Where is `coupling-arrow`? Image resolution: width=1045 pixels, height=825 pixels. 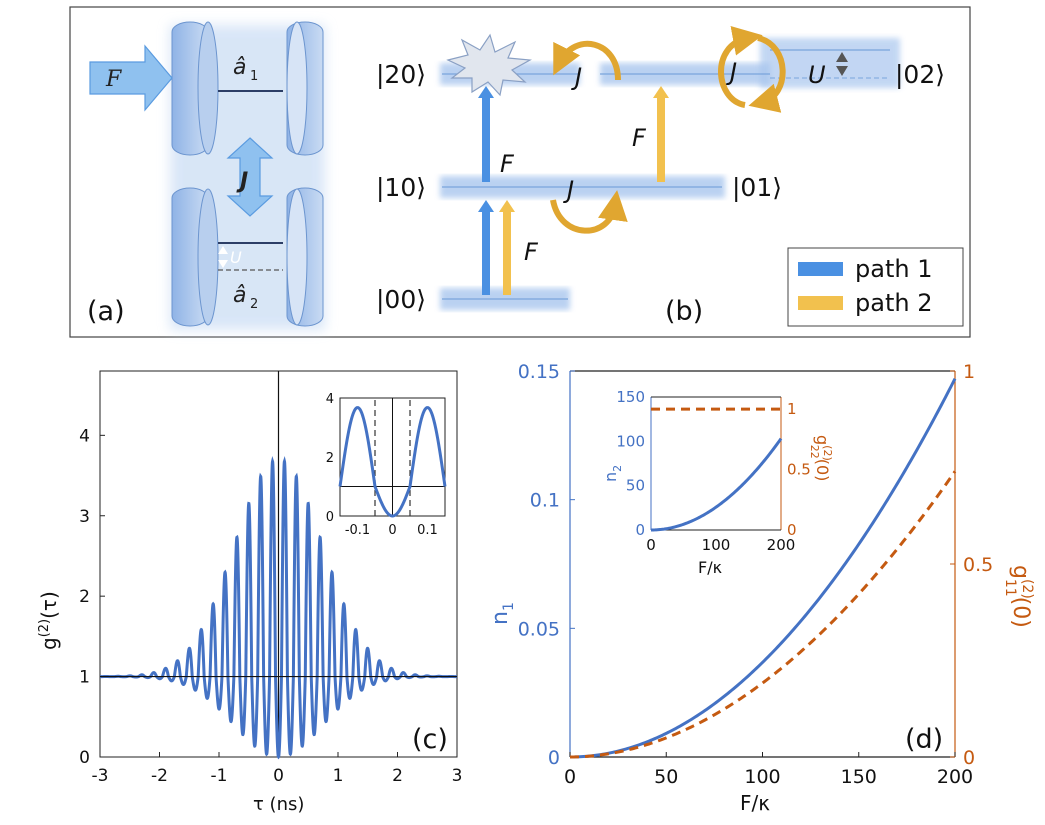
coupling-arrow is located at coordinates (250, 177).